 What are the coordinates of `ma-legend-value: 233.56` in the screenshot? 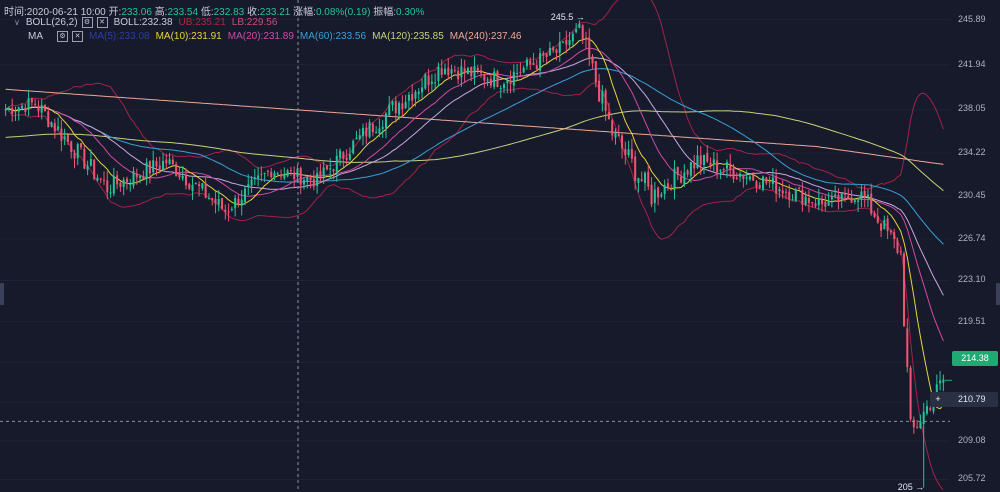 It's located at (351, 36).